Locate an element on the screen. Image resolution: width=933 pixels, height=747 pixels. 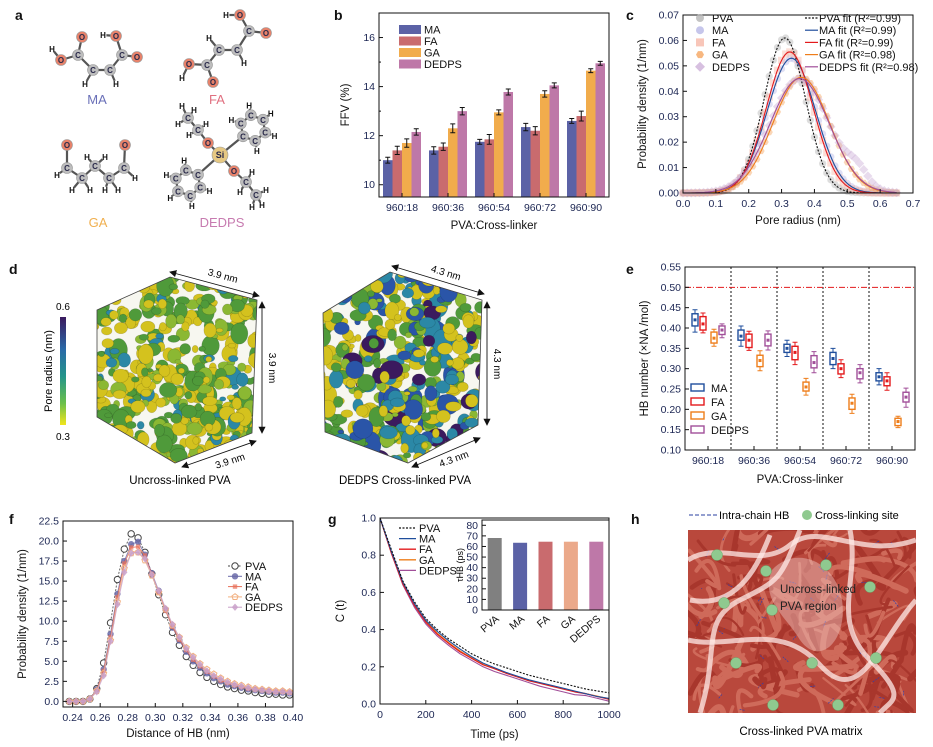
panel-label-f: f is located at coordinates (11, 519).